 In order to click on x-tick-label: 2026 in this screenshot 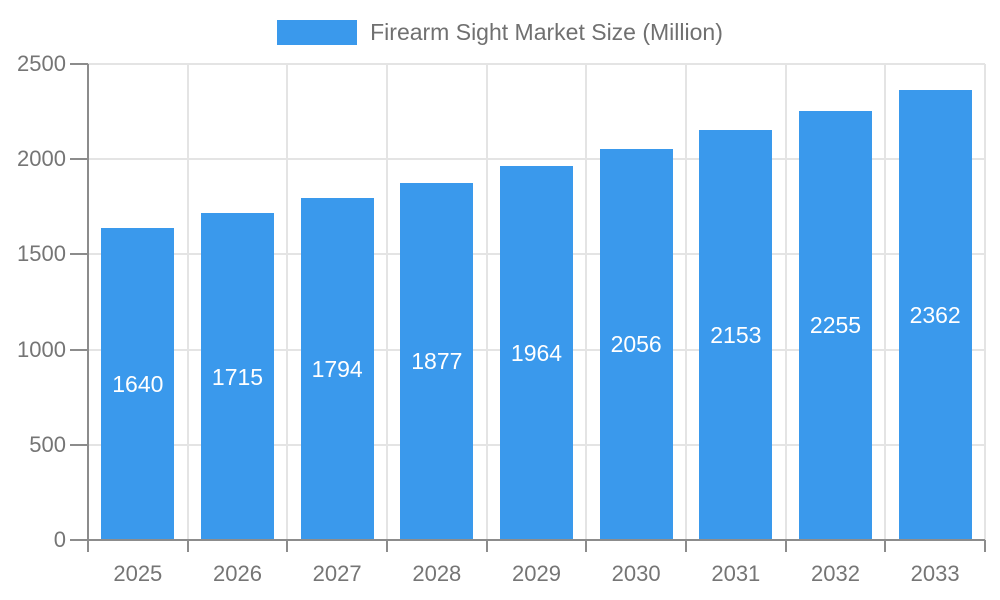, I will do `click(237, 573)`.